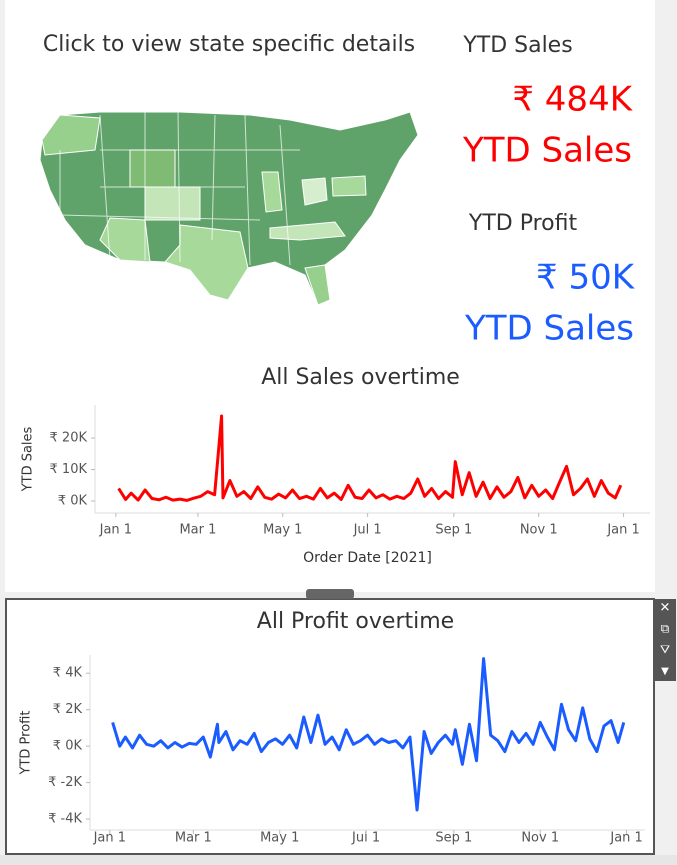  Describe the element at coordinates (586, 278) in the screenshot. I see `kpi-value: ₹ 50K` at that location.